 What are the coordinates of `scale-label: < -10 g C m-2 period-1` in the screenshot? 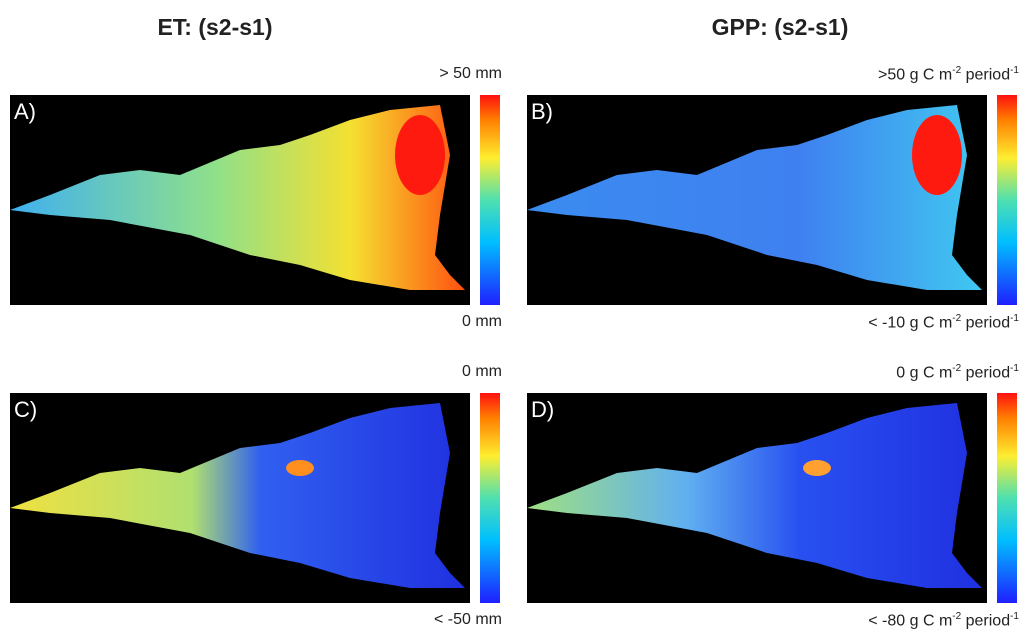 It's located at (943, 322).